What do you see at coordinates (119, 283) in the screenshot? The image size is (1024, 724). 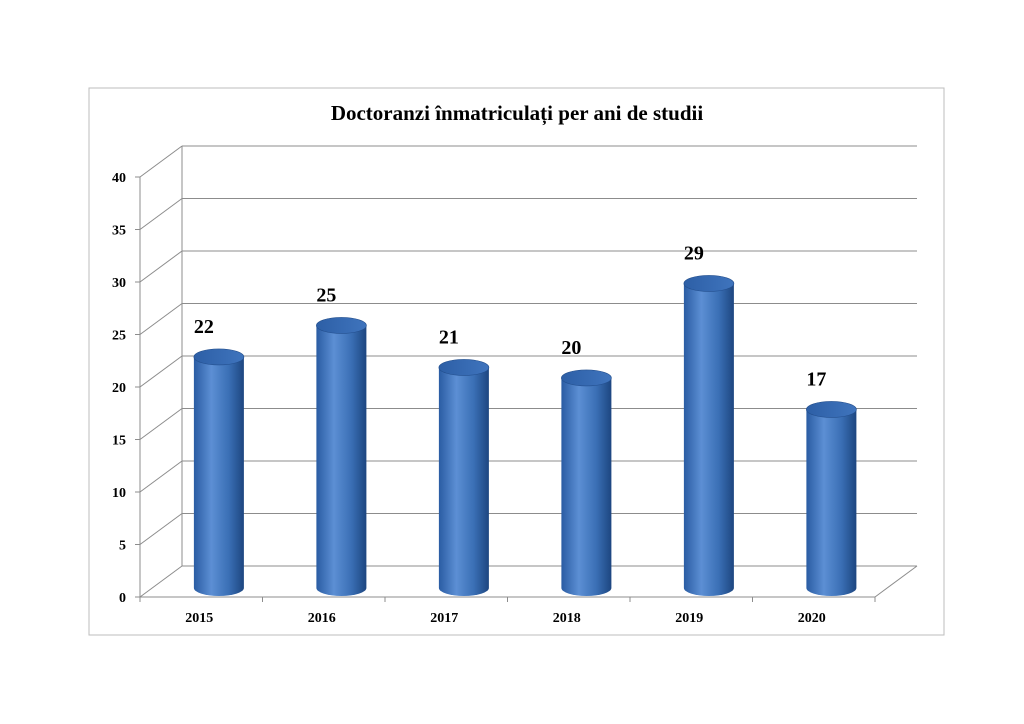 I see `y-tick-label: 30` at bounding box center [119, 283].